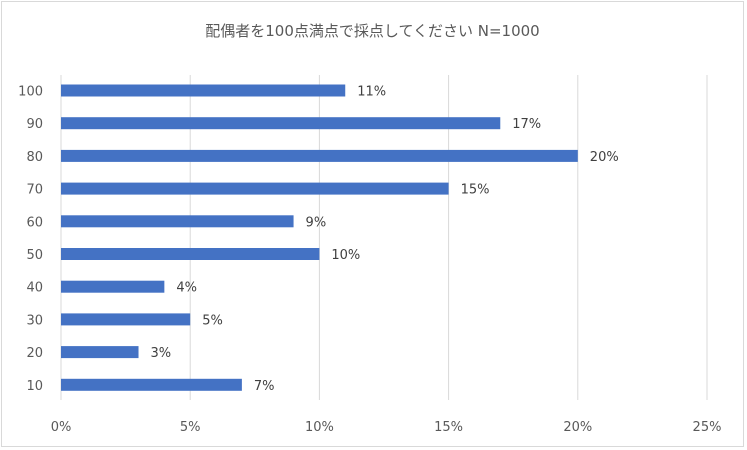 This screenshot has height=450, width=747. Describe the element at coordinates (448, 427) in the screenshot. I see `x-tick-label: 15%` at that location.